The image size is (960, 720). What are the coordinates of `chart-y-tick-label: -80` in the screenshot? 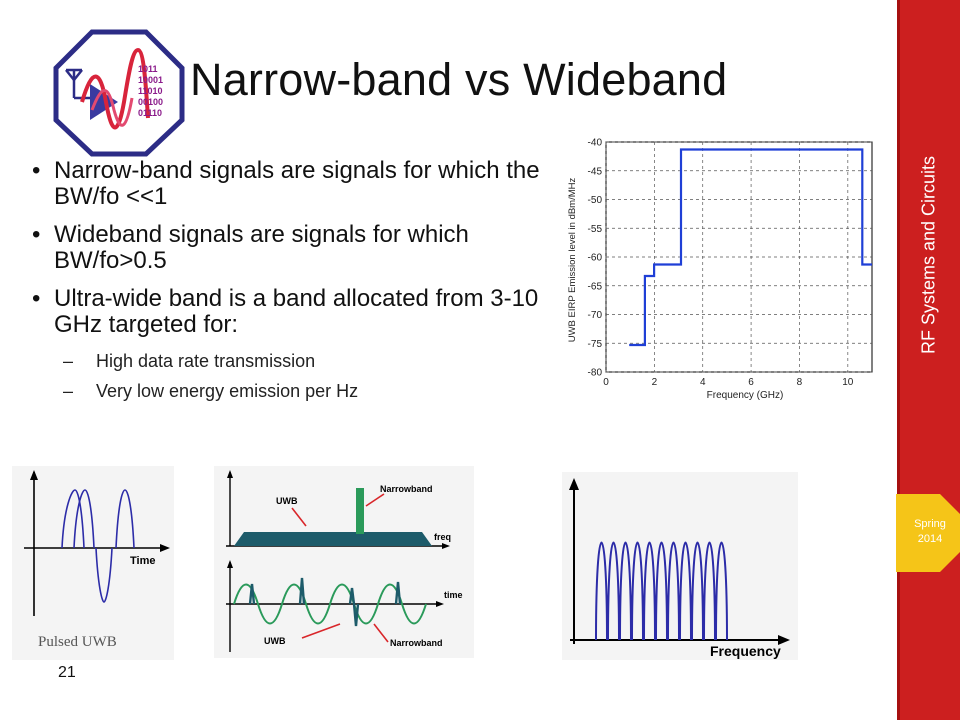 It's located at (595, 373).